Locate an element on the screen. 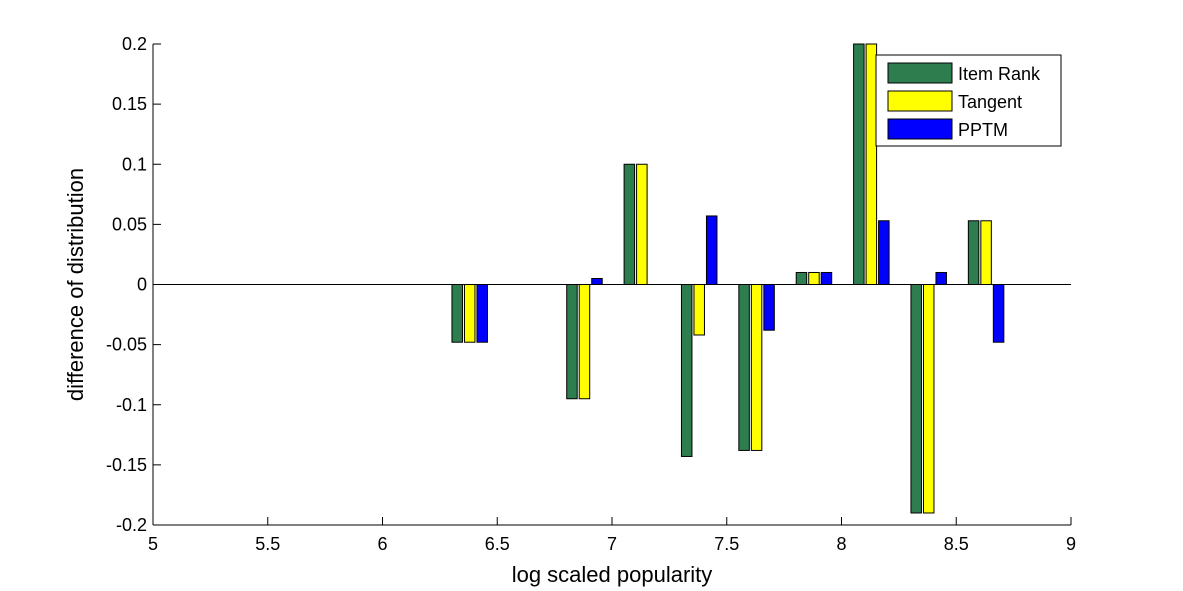  x-ticks-group: 5 5.5 6 6.5 7 7.5 8 8.5 9 is located at coordinates (612, 535).